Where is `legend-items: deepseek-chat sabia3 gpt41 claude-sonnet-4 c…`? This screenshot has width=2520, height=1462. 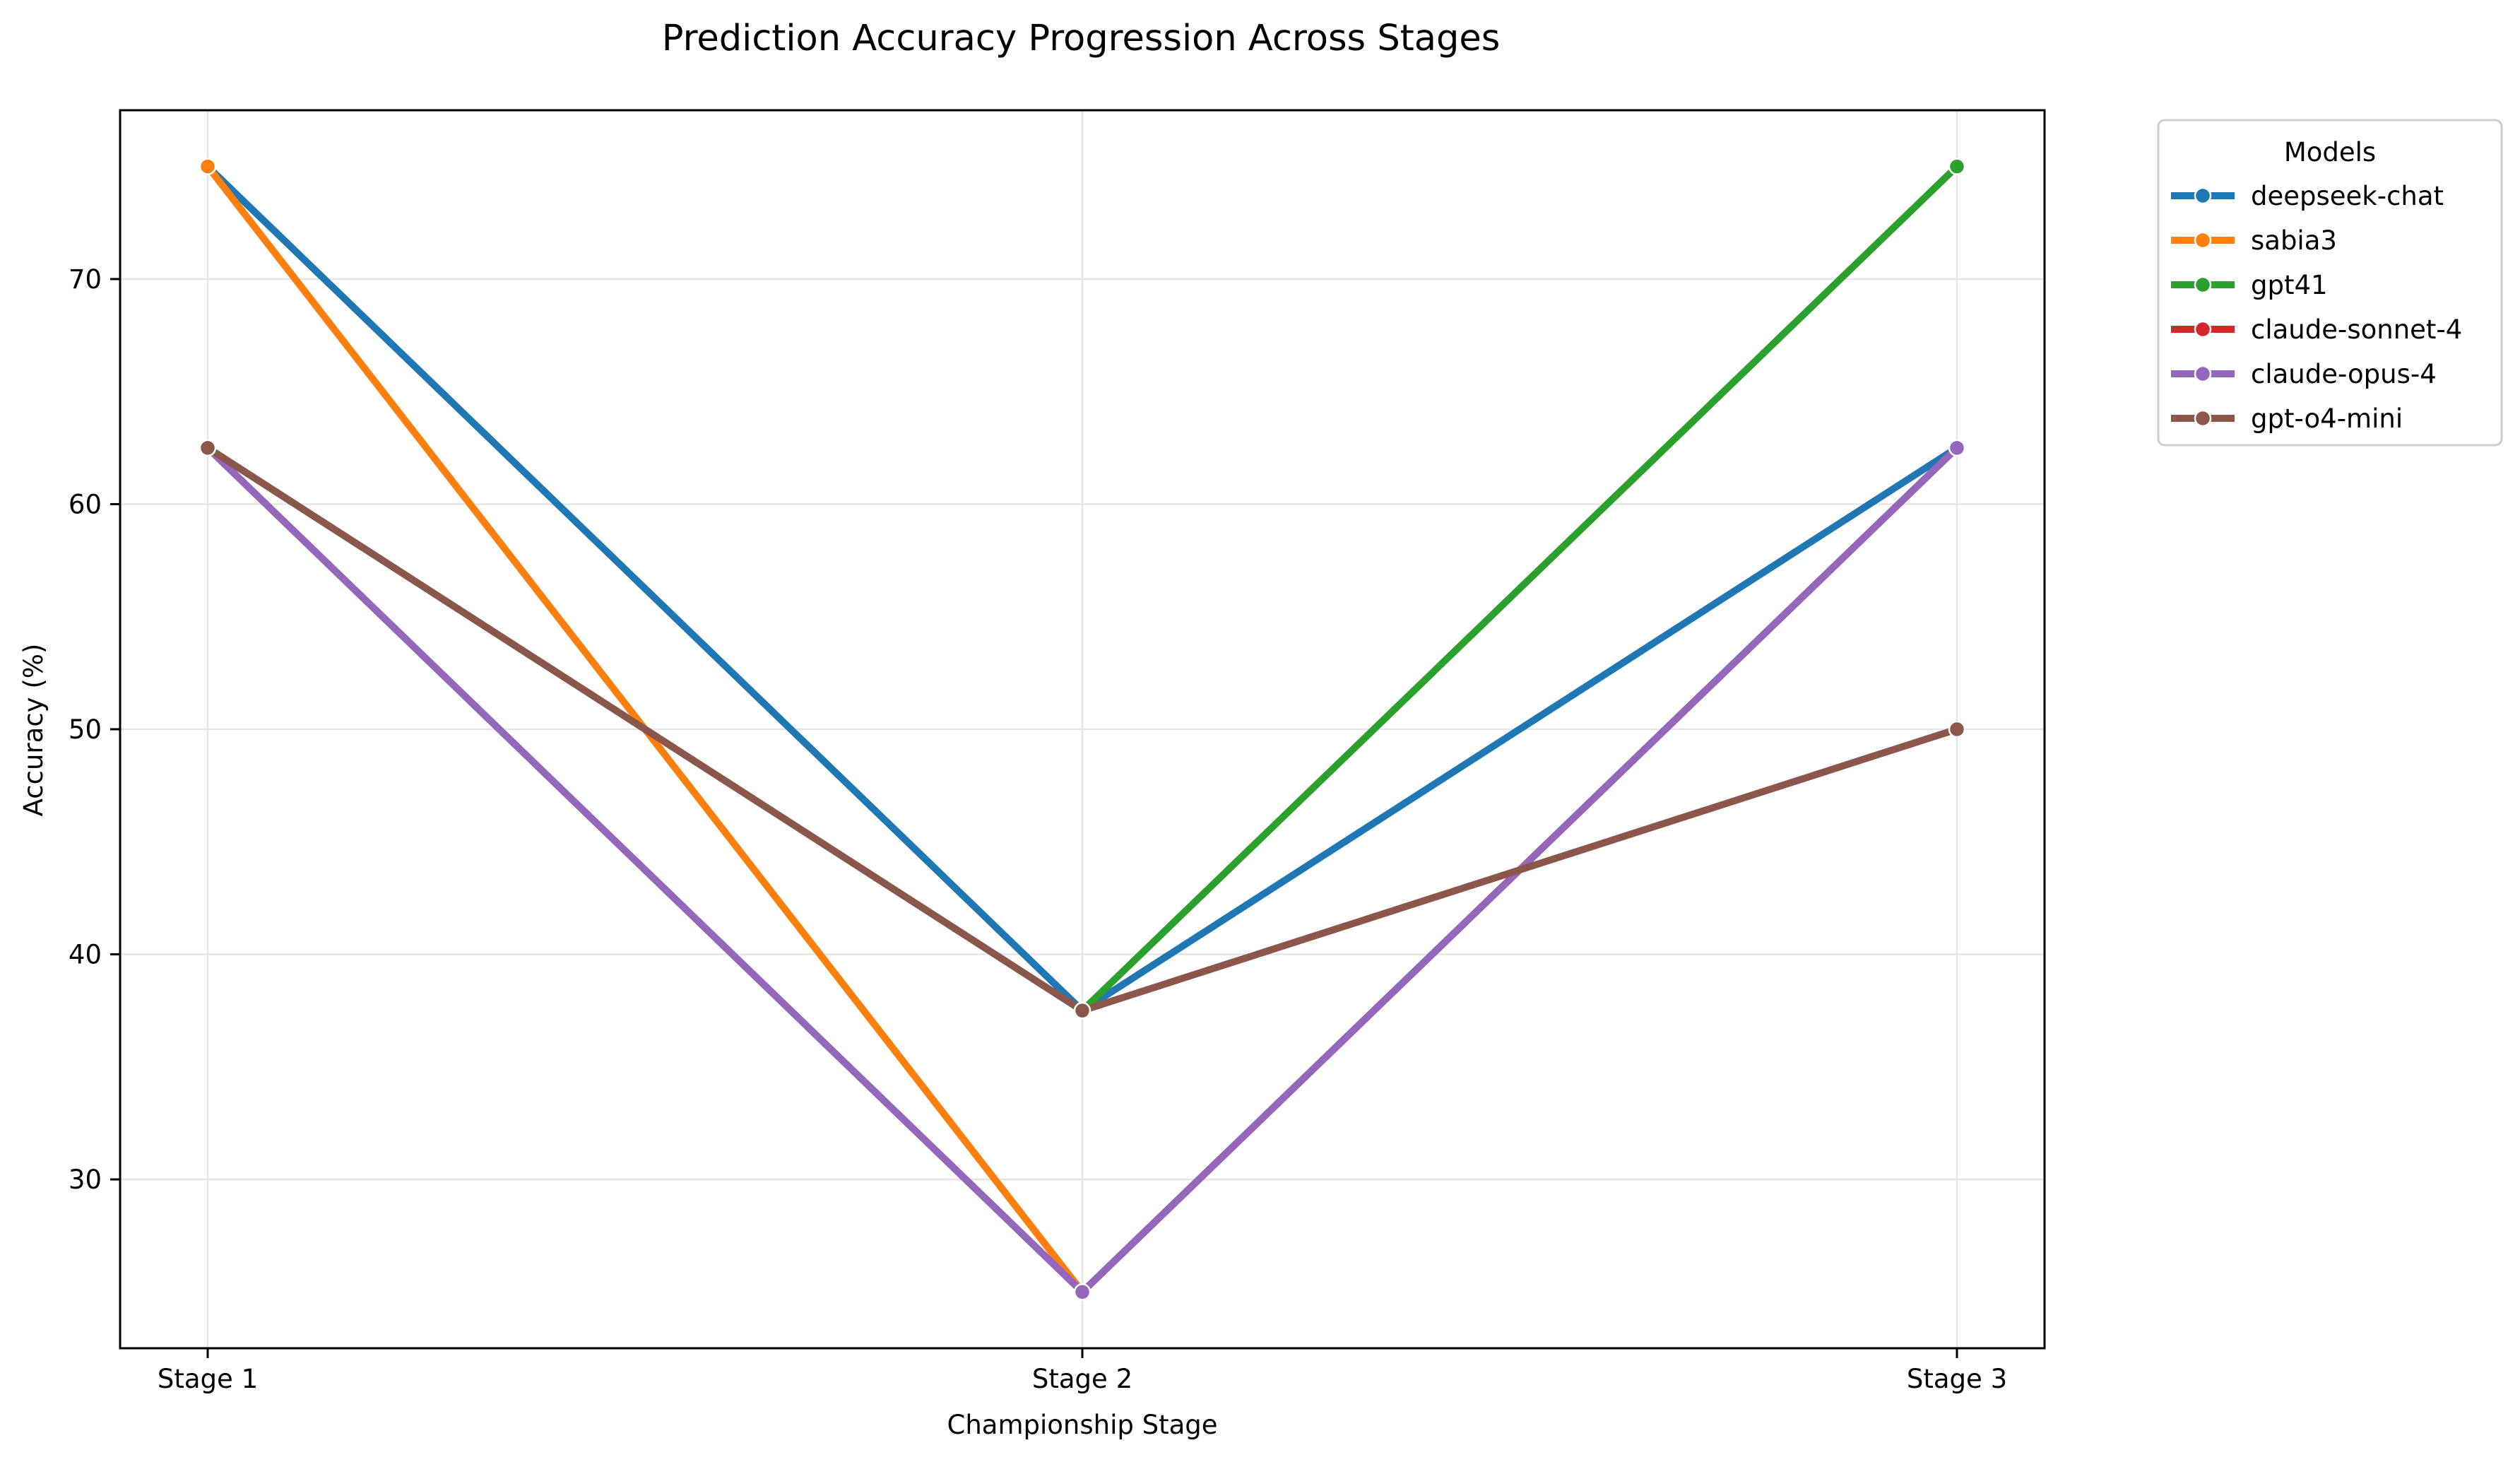 legend-items: deepseek-chat sabia3 gpt41 claude-sonnet-4 c… is located at coordinates (2316, 307).